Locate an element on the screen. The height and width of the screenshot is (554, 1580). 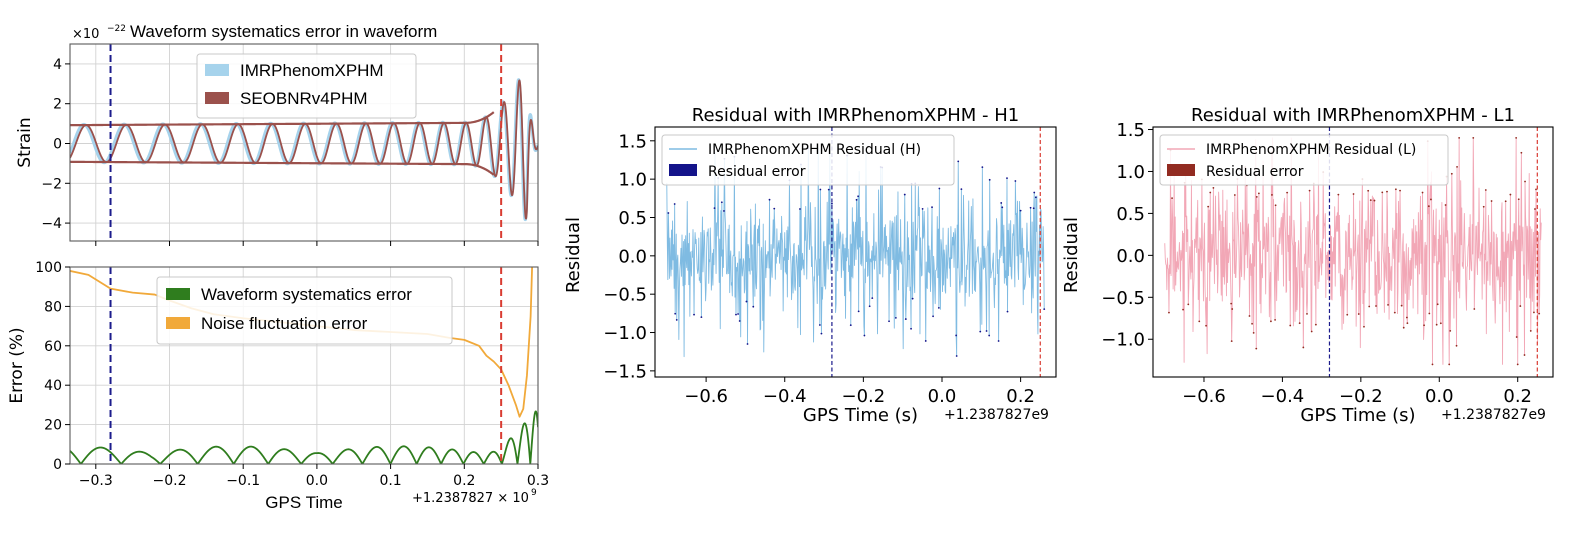
x-tick-label: 0.1 is located at coordinates (390, 481).